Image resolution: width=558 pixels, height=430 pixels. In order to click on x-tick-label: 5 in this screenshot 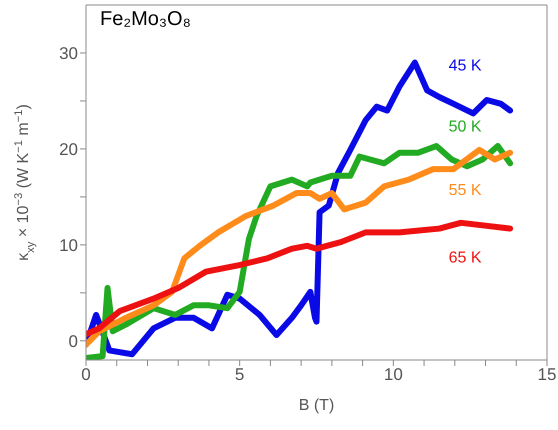, I will do `click(239, 374)`.